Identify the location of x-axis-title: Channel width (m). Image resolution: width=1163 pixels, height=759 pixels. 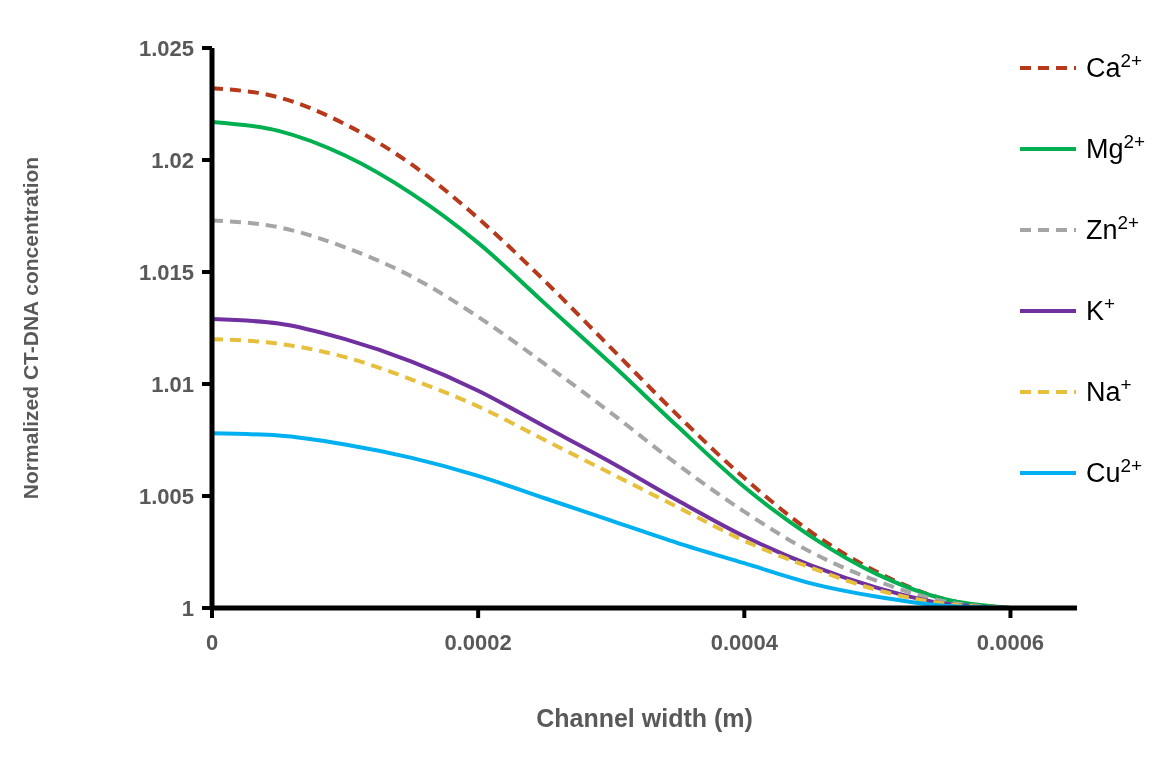
(644, 718).